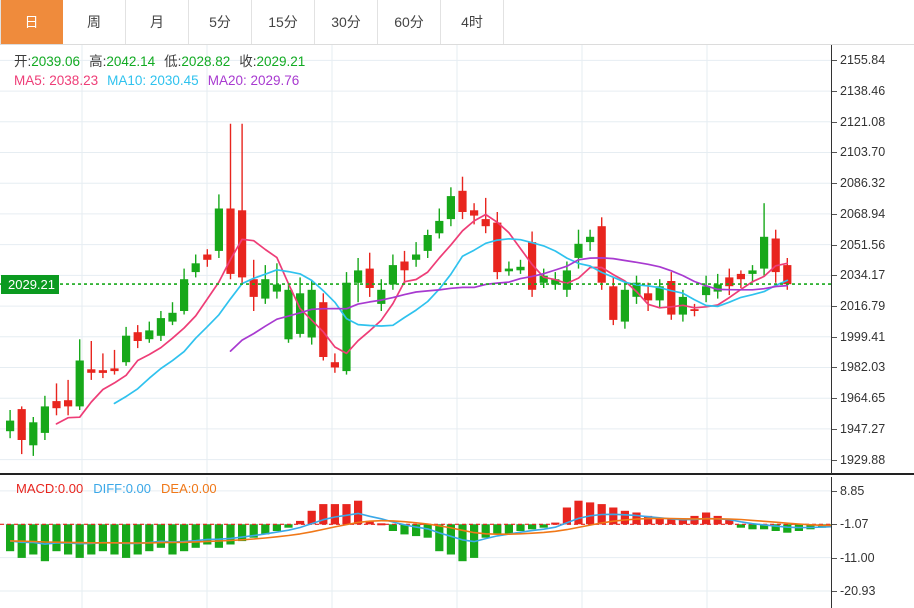 This screenshot has height=608, width=914. What do you see at coordinates (31, 22) in the screenshot?
I see `tab-0: 日` at bounding box center [31, 22].